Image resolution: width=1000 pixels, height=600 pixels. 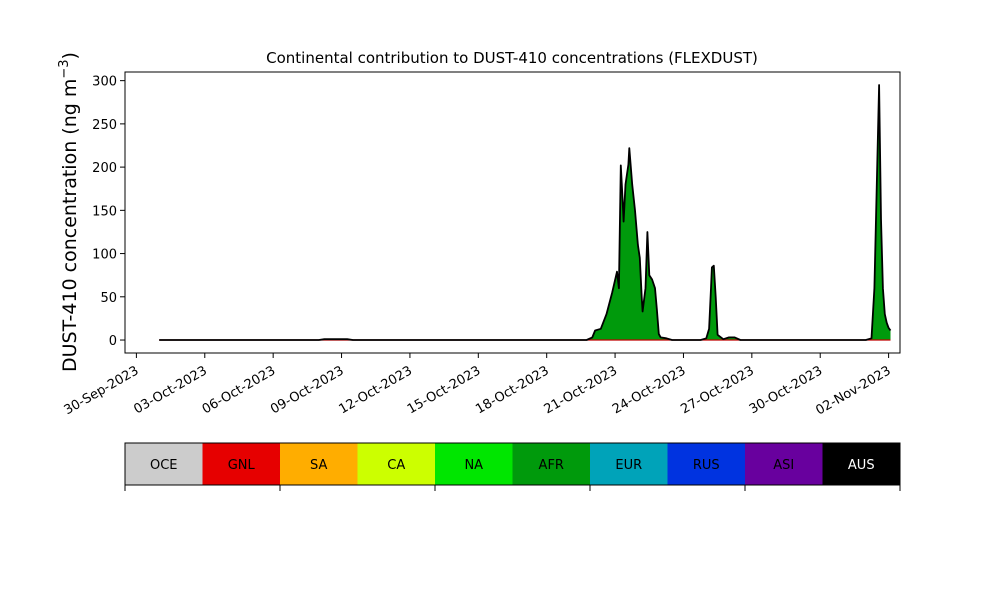 What do you see at coordinates (64, 68) in the screenshot?
I see `y-axis-label-exponent: −3` at bounding box center [64, 68].